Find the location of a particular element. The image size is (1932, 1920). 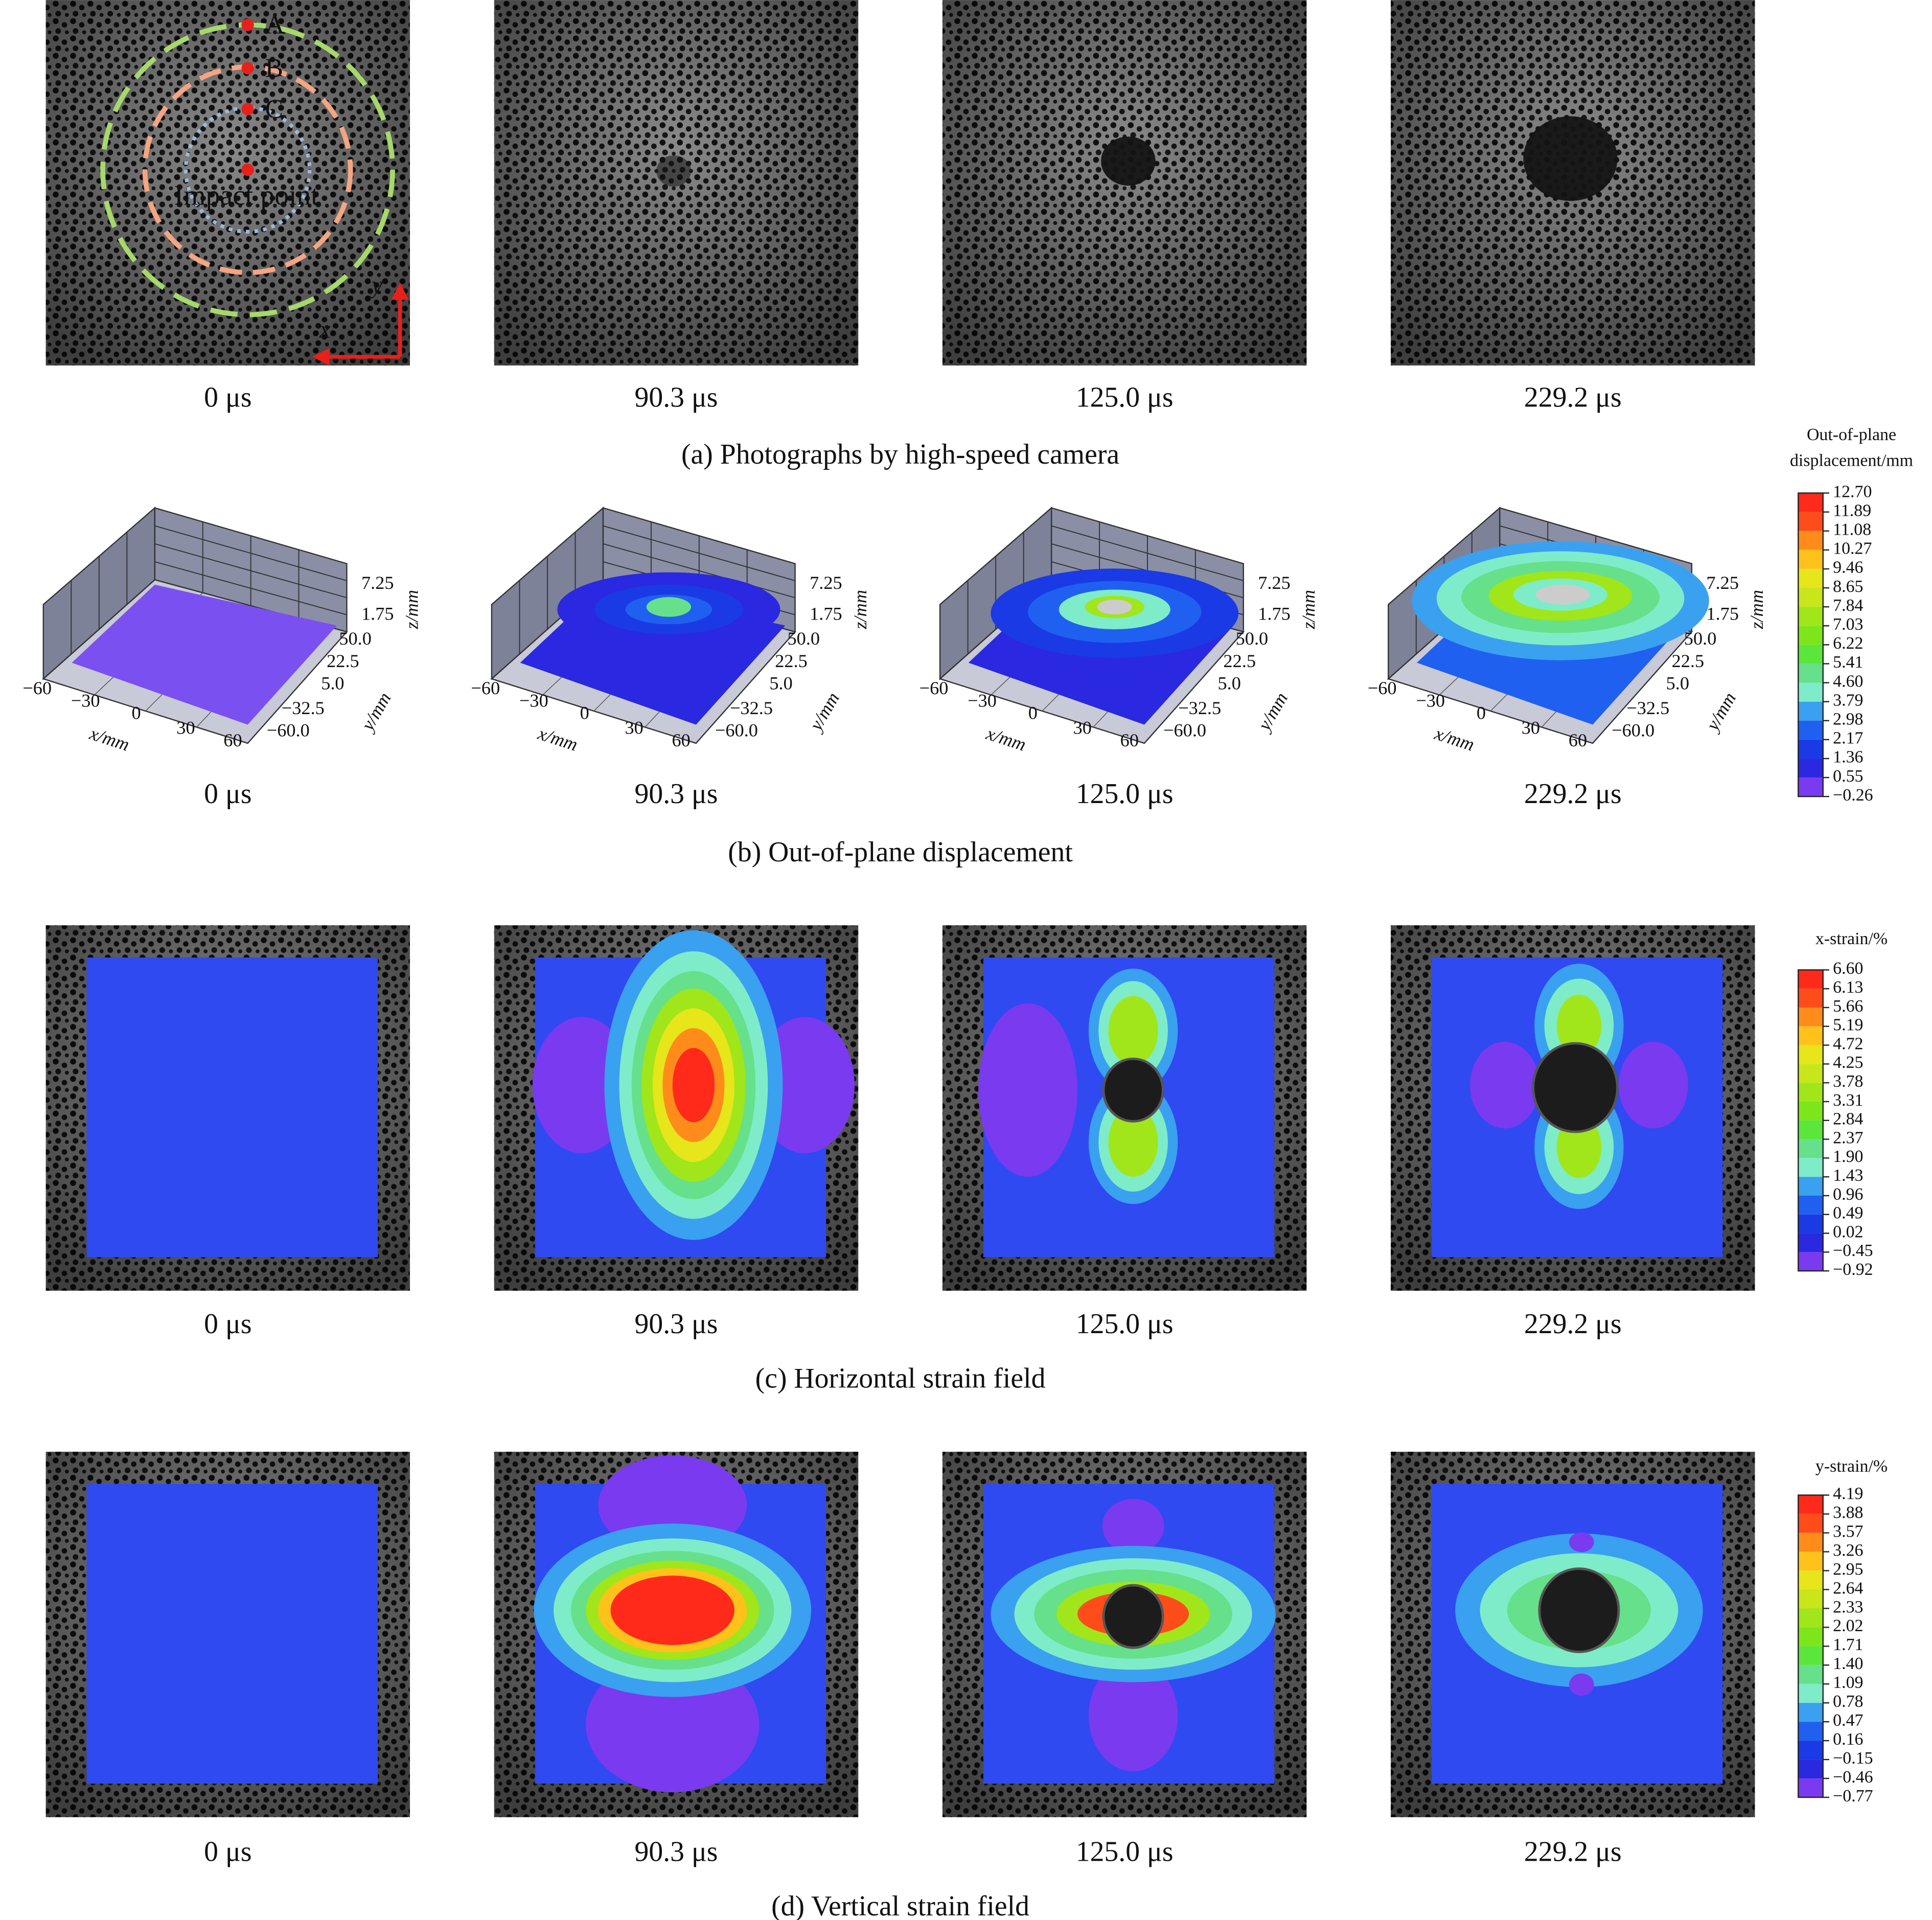

colorbar-label: 0.78 is located at coordinates (1848, 1701).